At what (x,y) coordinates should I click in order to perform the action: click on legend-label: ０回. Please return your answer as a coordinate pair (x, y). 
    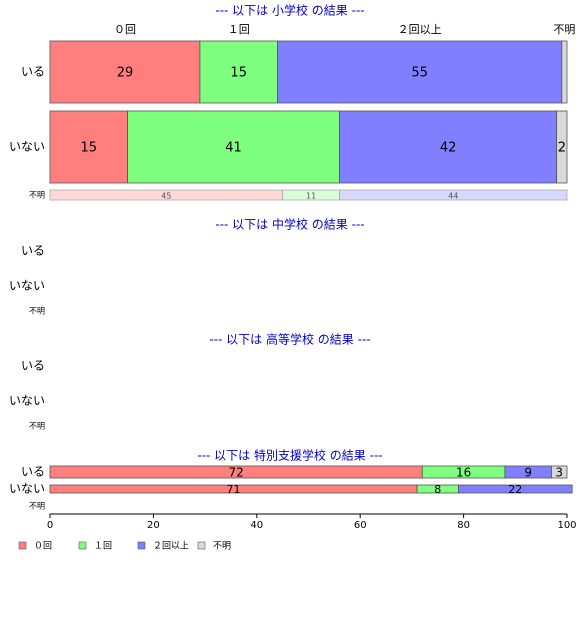
    Looking at the image, I should click on (43, 546).